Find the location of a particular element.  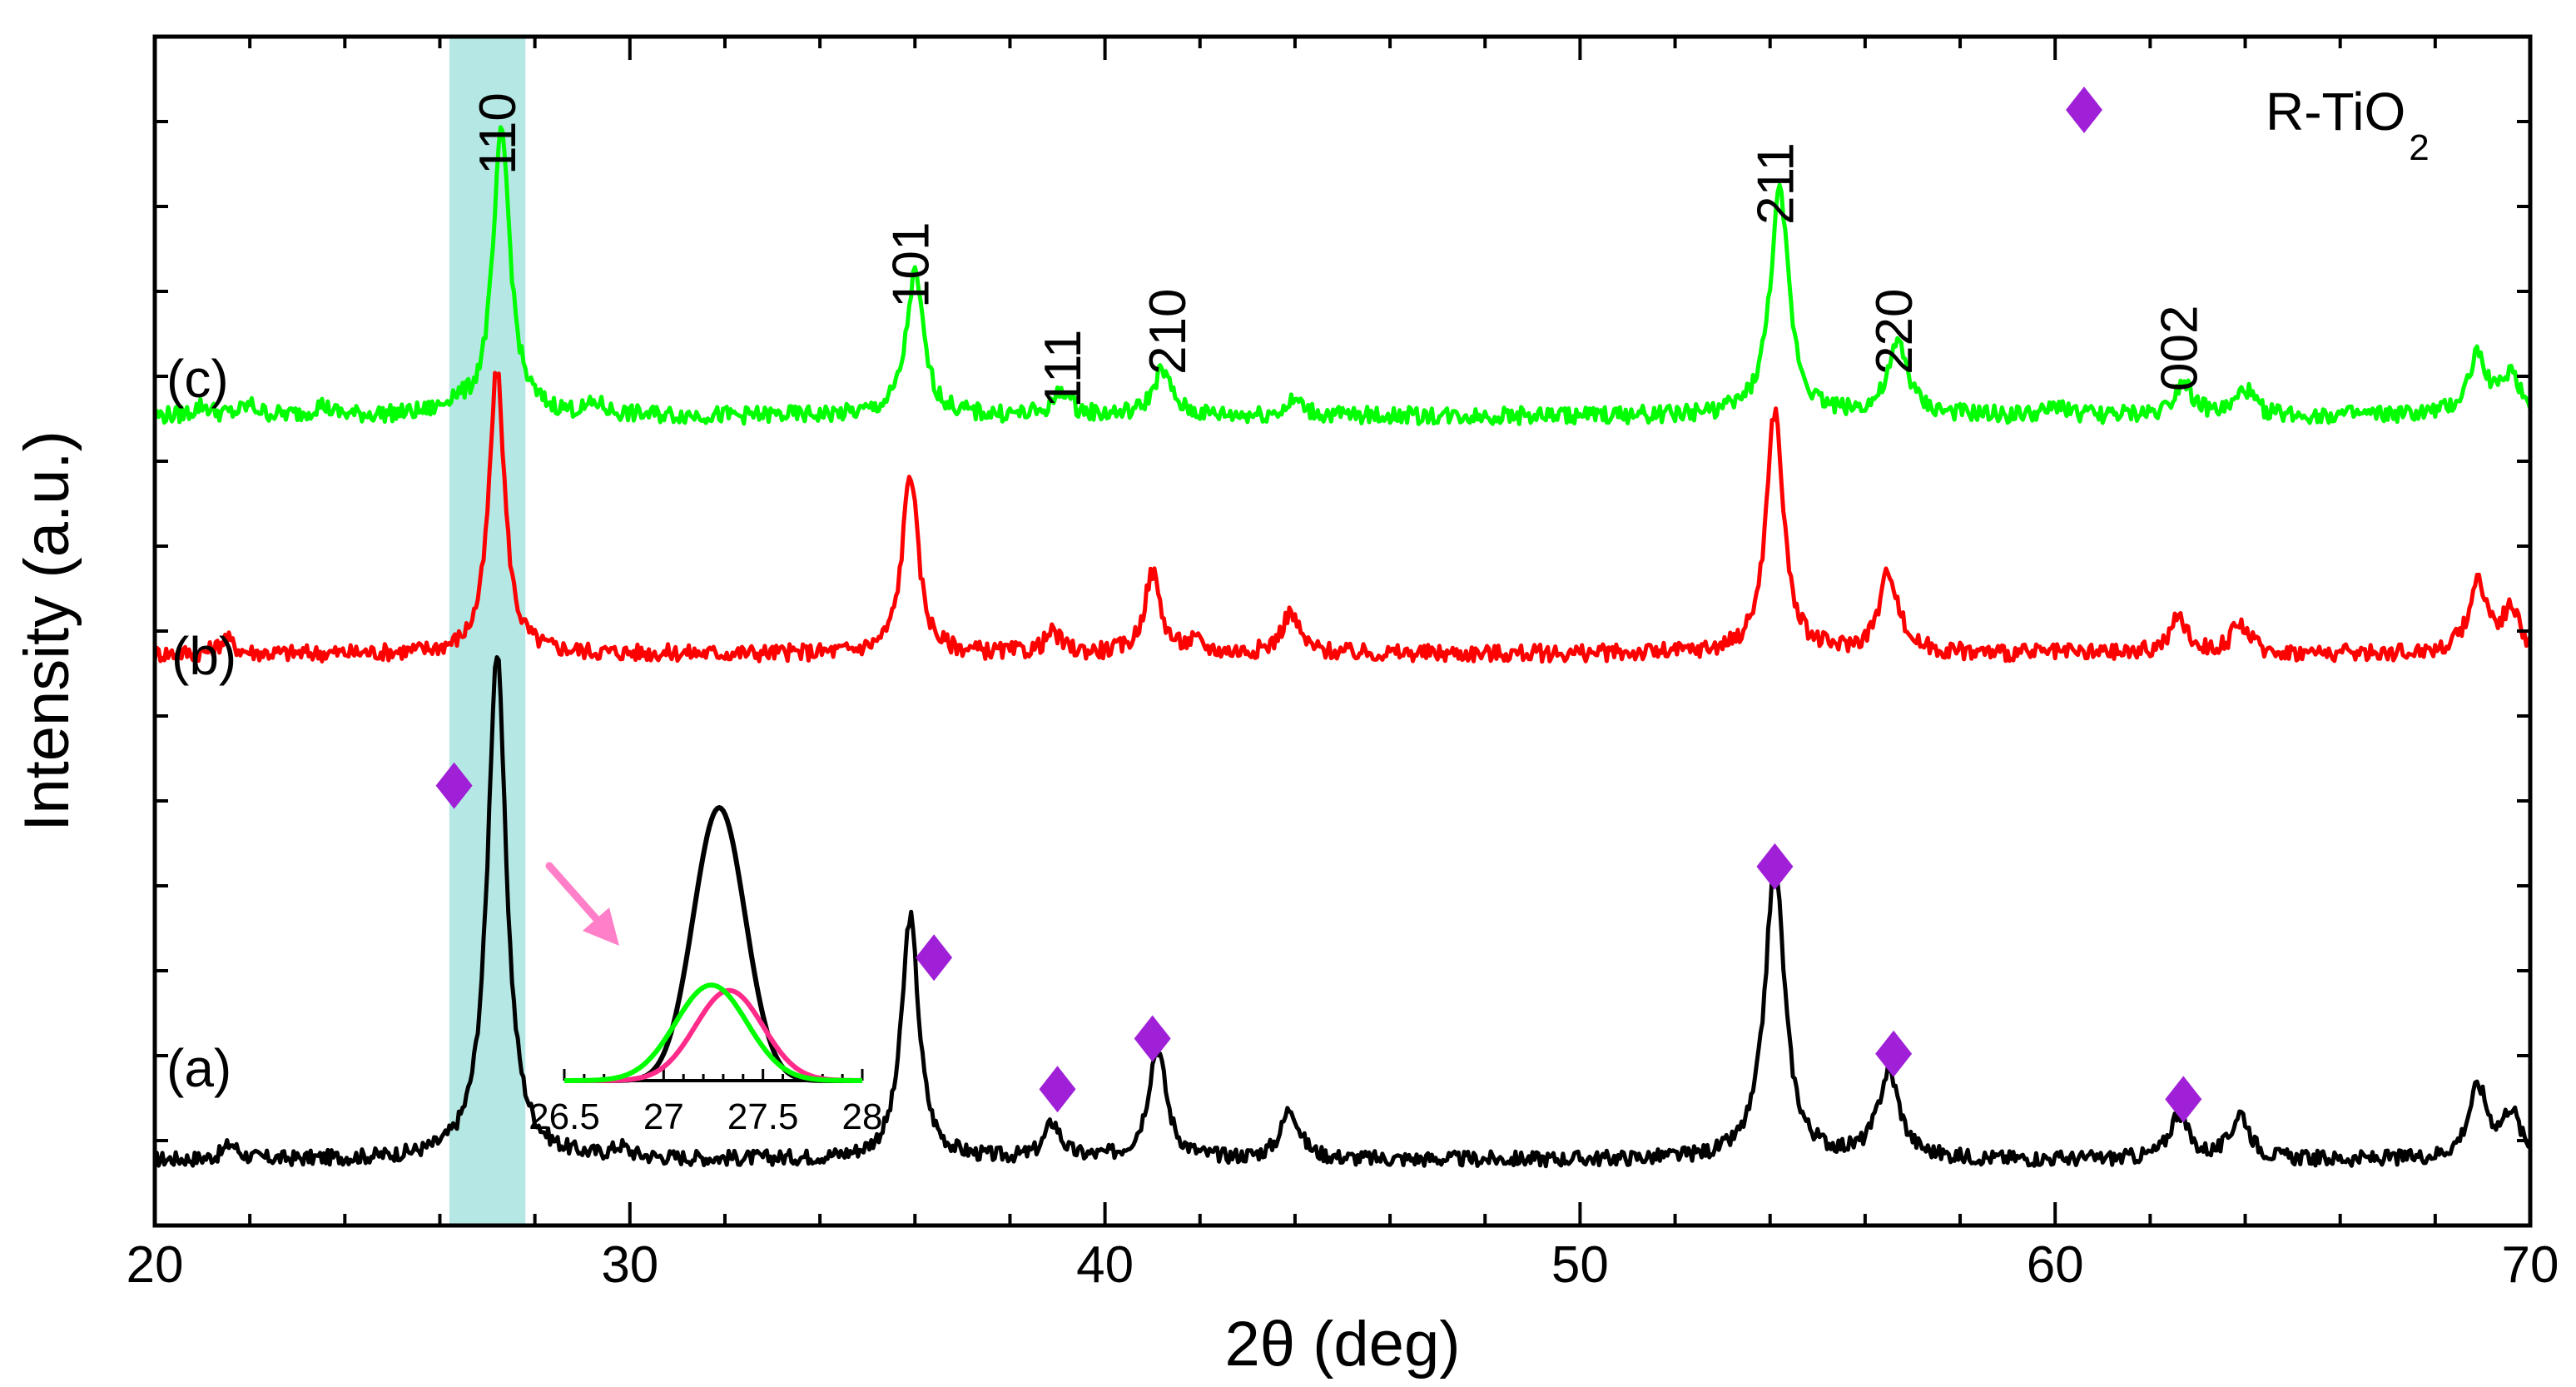

legend-label: R-TiO is located at coordinates (2335, 112).